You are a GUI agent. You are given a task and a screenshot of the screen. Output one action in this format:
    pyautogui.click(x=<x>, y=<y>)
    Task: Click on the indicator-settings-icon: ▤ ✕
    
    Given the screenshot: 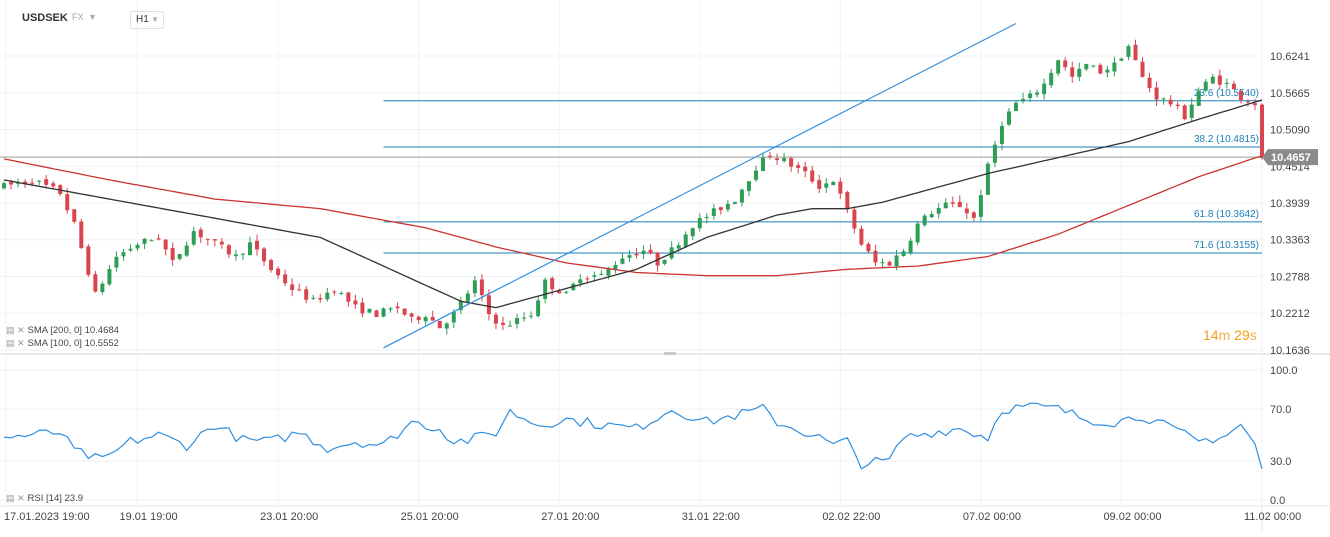 What is the action you would take?
    pyautogui.click(x=15, y=330)
    